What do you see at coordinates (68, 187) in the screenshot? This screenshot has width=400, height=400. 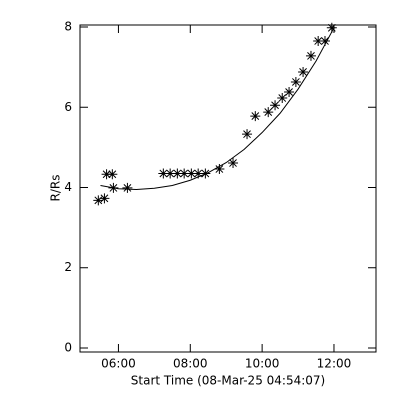 I see `y-tick-label: 4` at bounding box center [68, 187].